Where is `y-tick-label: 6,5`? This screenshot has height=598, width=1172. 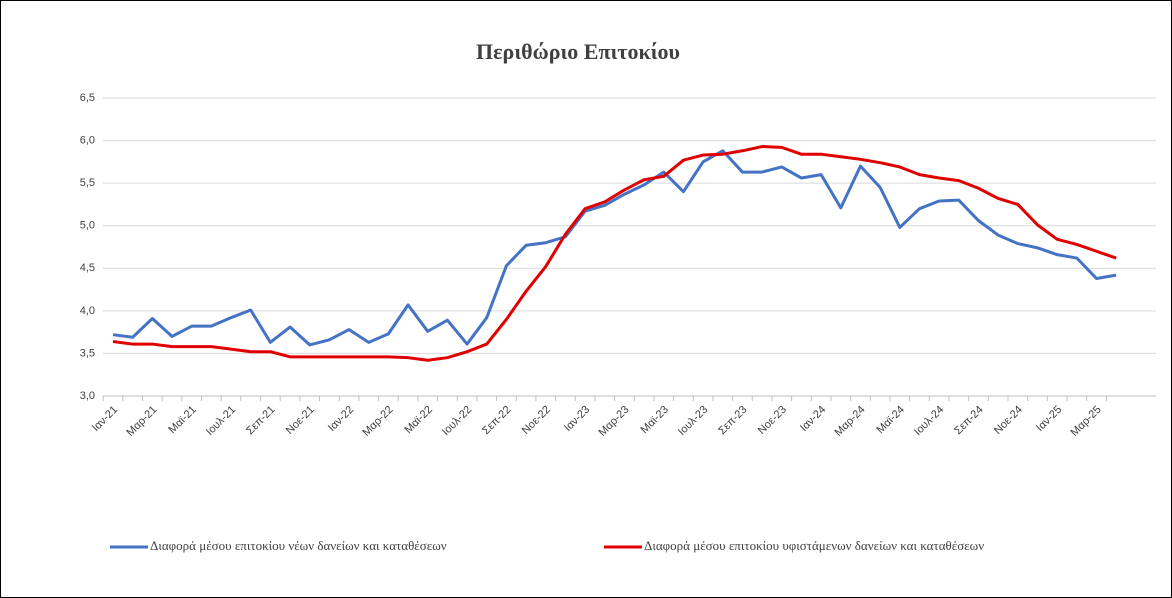
y-tick-label: 6,5 is located at coordinates (87, 98).